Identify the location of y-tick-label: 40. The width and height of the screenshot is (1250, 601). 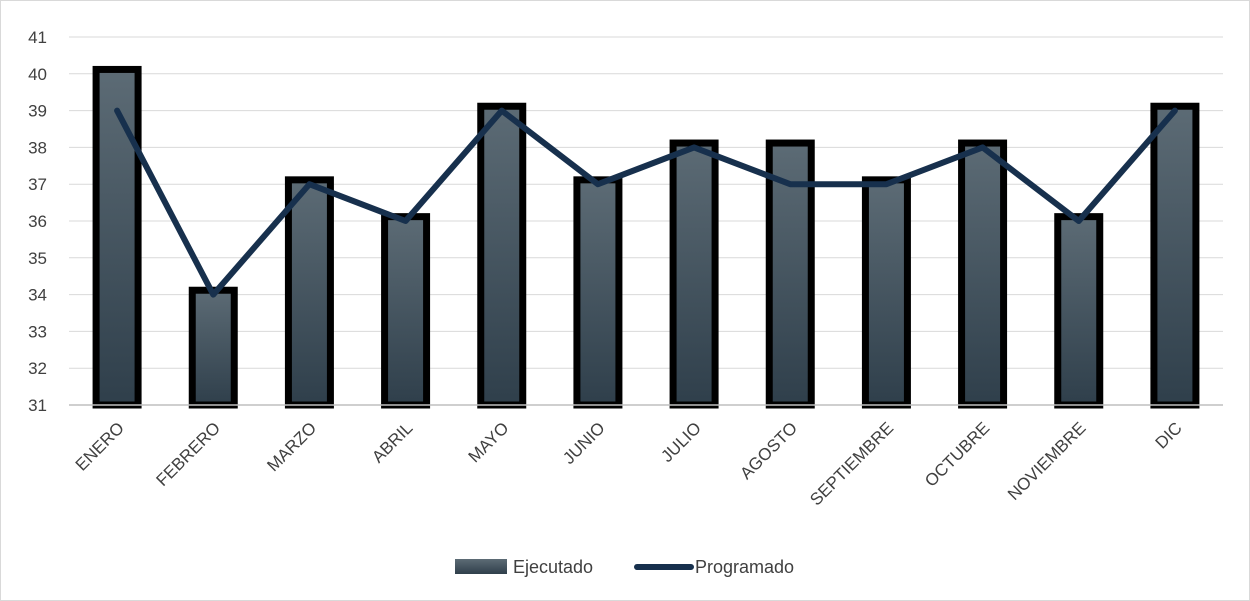
(37, 74).